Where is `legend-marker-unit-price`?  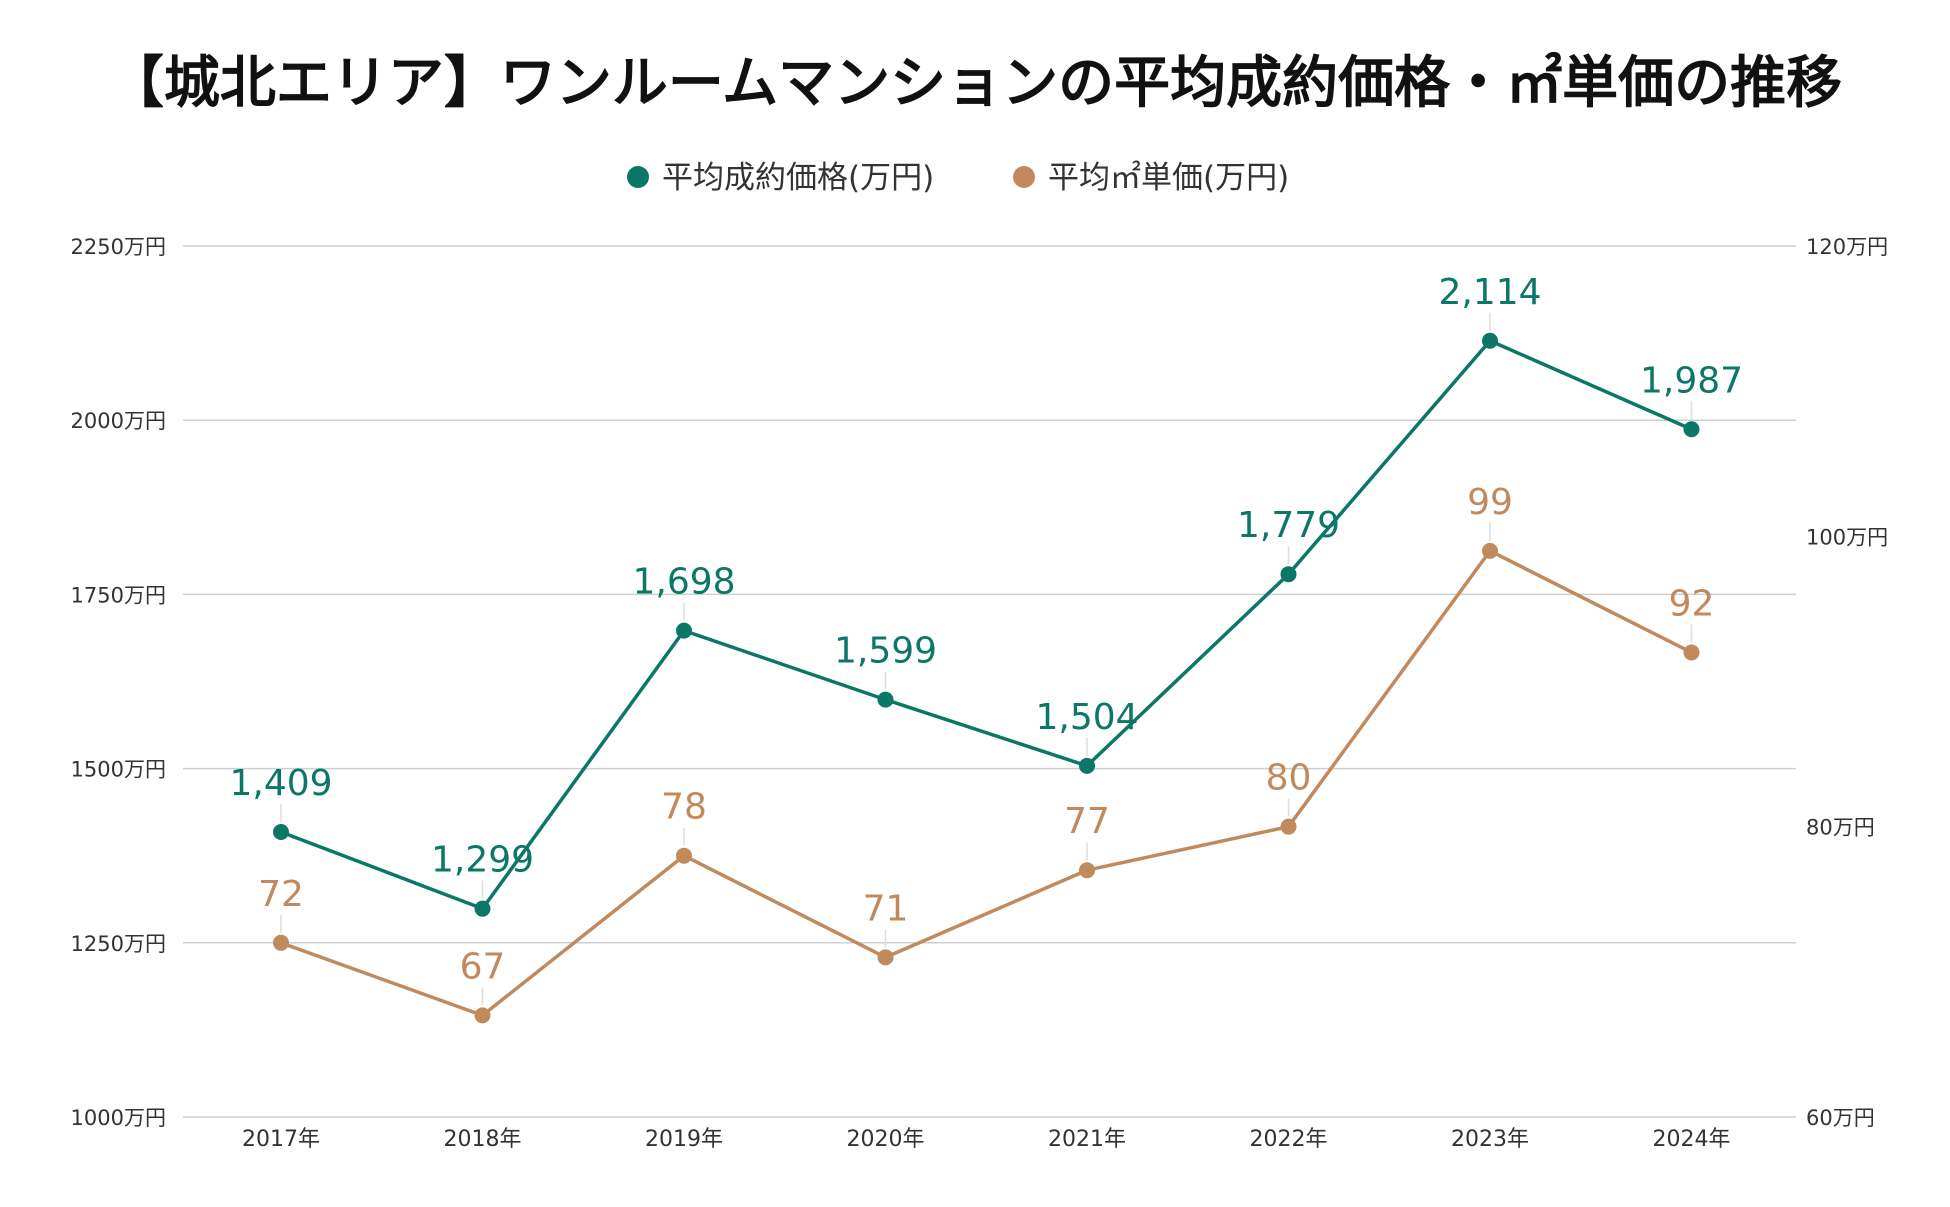 legend-marker-unit-price is located at coordinates (1024, 177).